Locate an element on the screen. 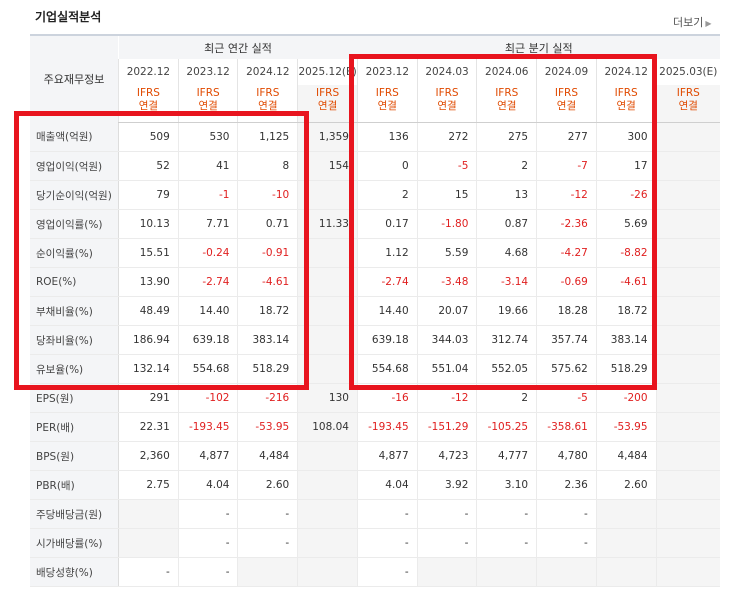  table-cell: -216 is located at coordinates (267, 398).